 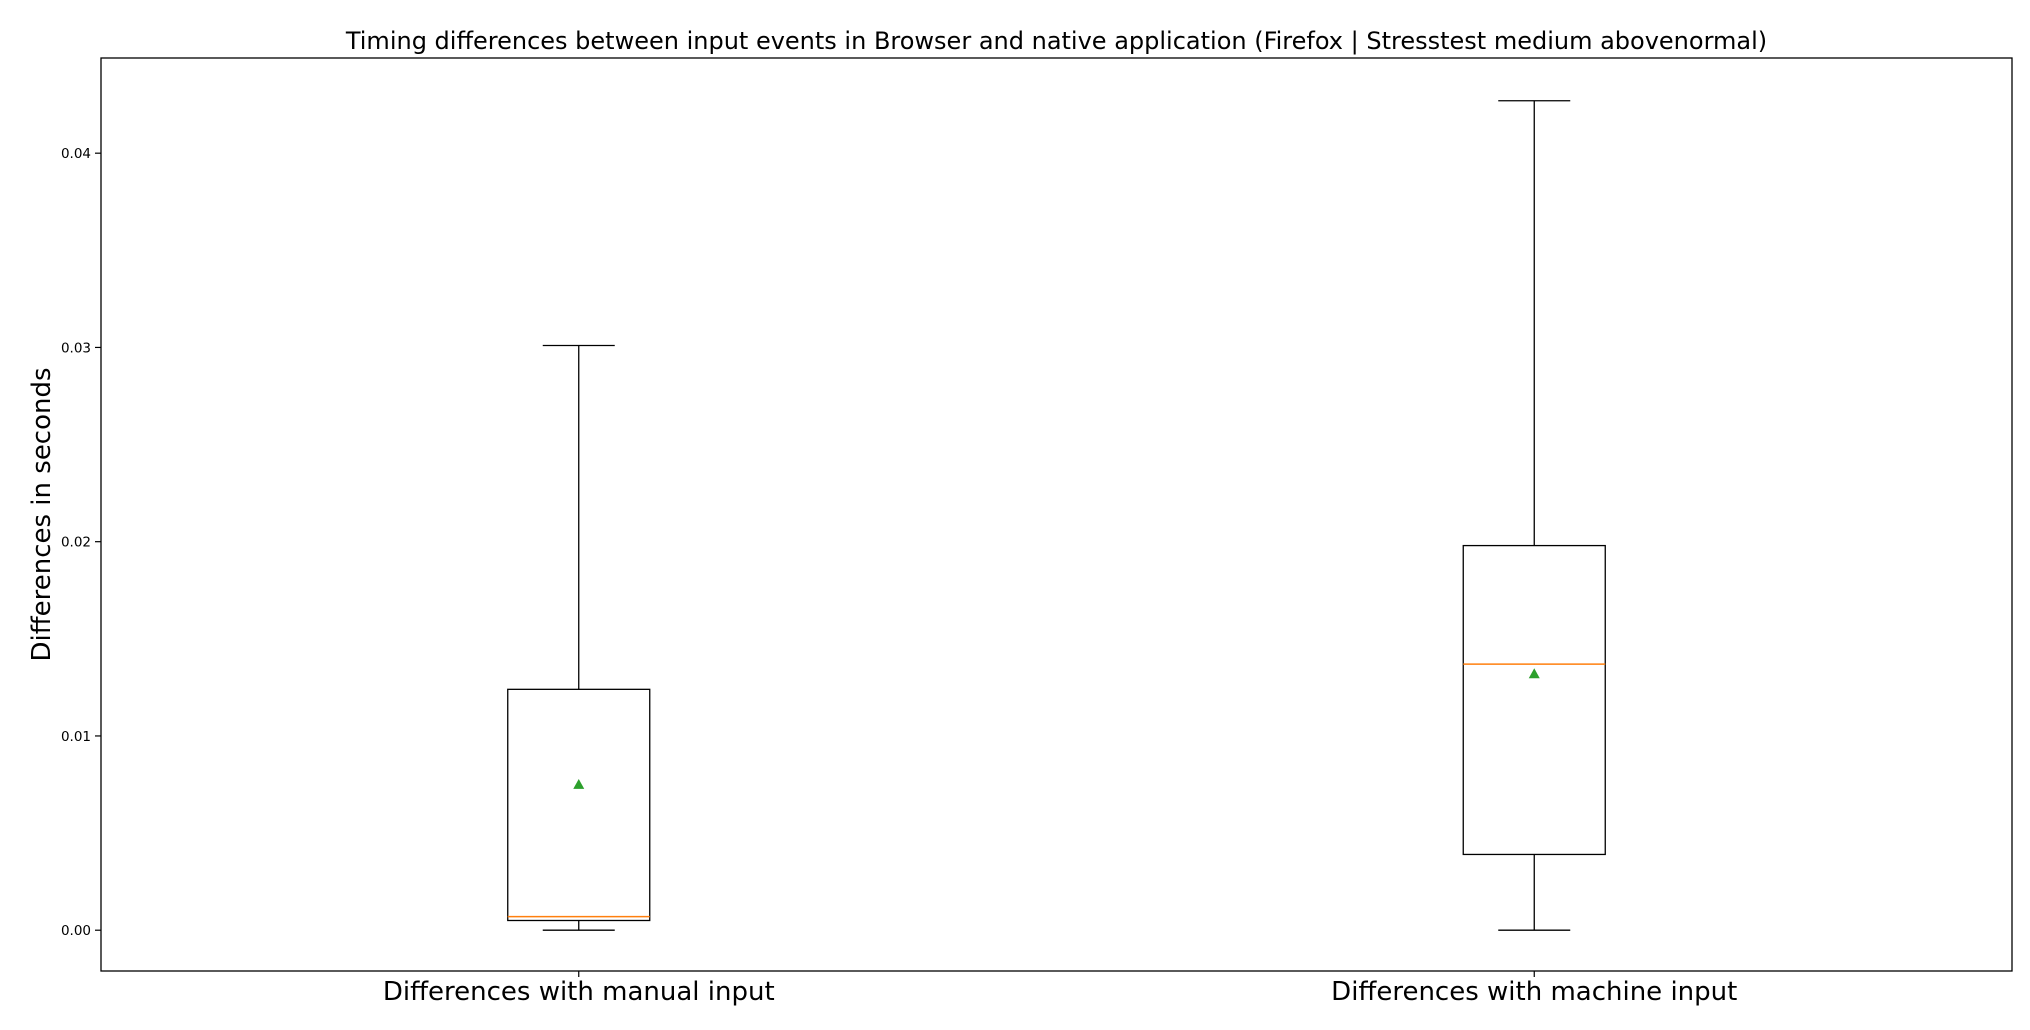 I want to click on y-axis-label: Differences in seconds, so click(x=42, y=514).